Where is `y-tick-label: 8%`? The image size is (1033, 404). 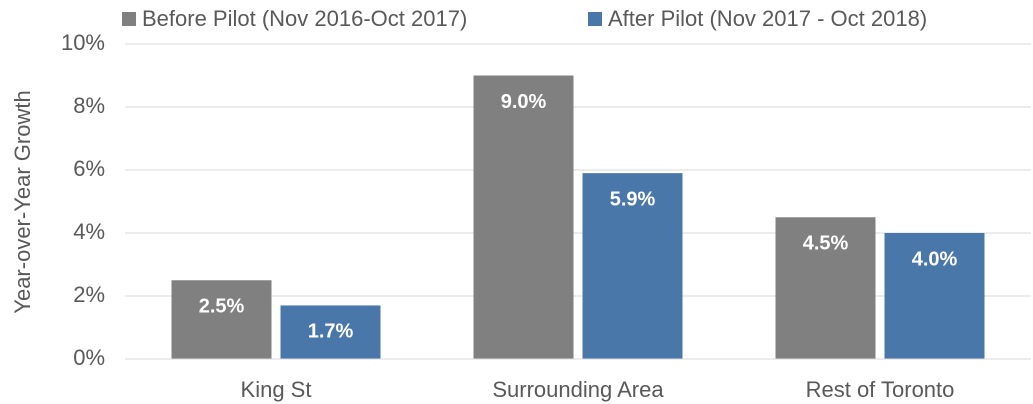 y-tick-label: 8% is located at coordinates (89, 105).